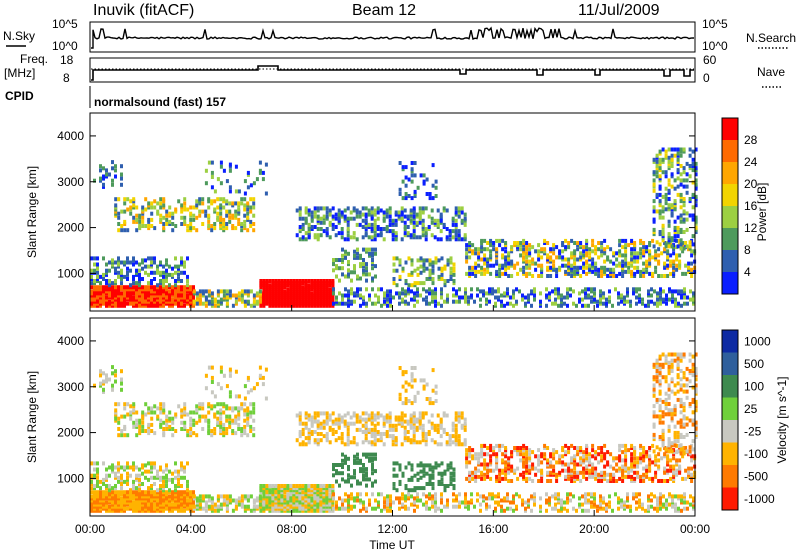 The height and width of the screenshot is (554, 800). Describe the element at coordinates (485, 468) in the screenshot. I see `velocity-cell-1933` at that location.